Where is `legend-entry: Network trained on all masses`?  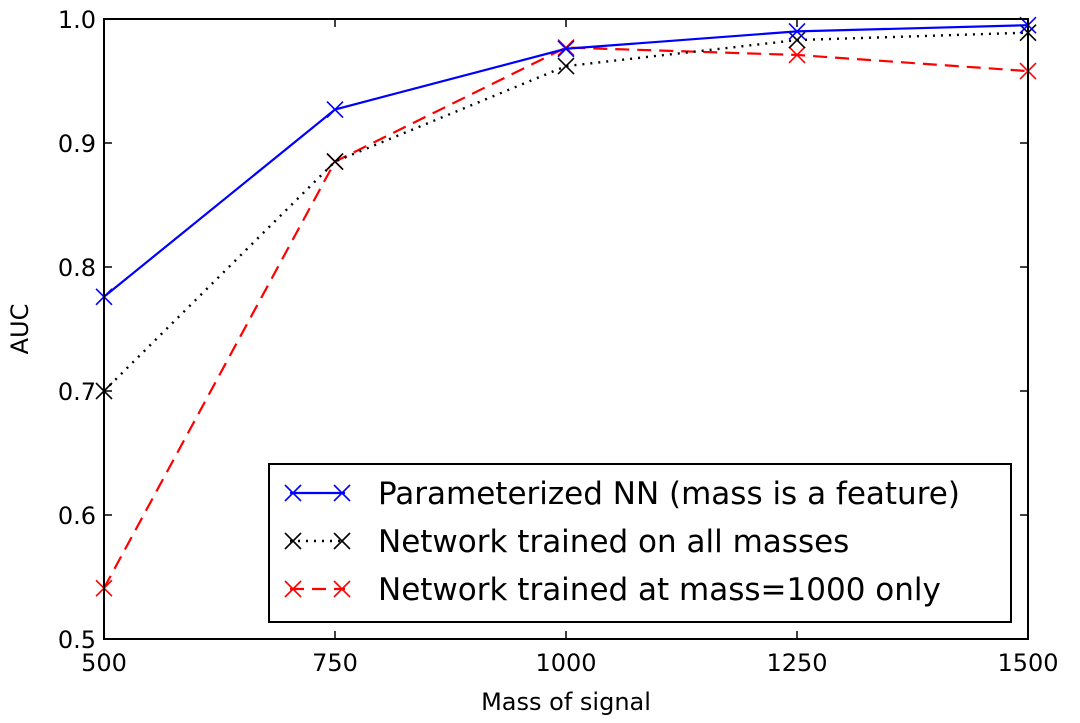 legend-entry: Network trained on all masses is located at coordinates (566, 542).